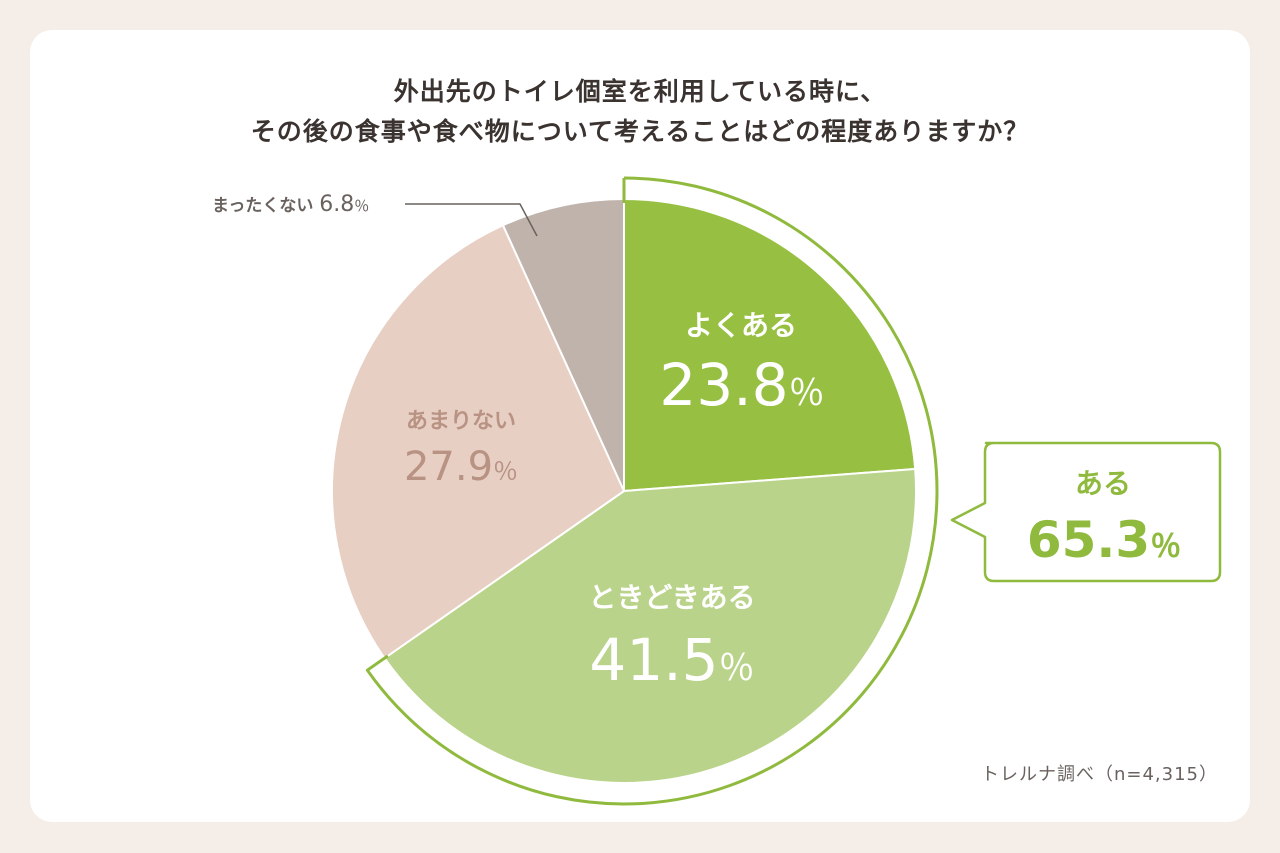 This screenshot has width=1280, height=853. What do you see at coordinates (1104, 540) in the screenshot?
I see `callout-aru-value: 65.3％` at bounding box center [1104, 540].